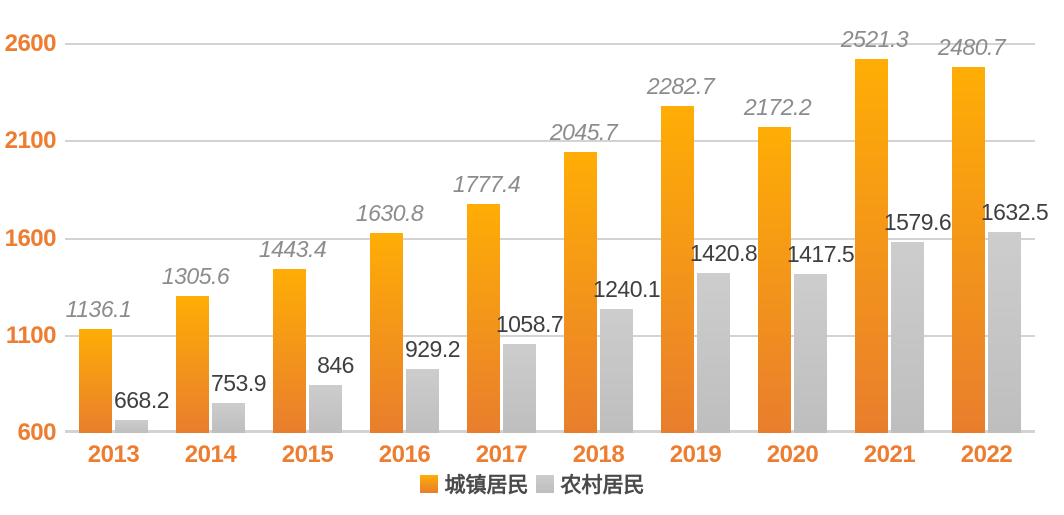 This screenshot has height=515, width=1064. I want to click on rural-bar-2017, so click(519, 388).